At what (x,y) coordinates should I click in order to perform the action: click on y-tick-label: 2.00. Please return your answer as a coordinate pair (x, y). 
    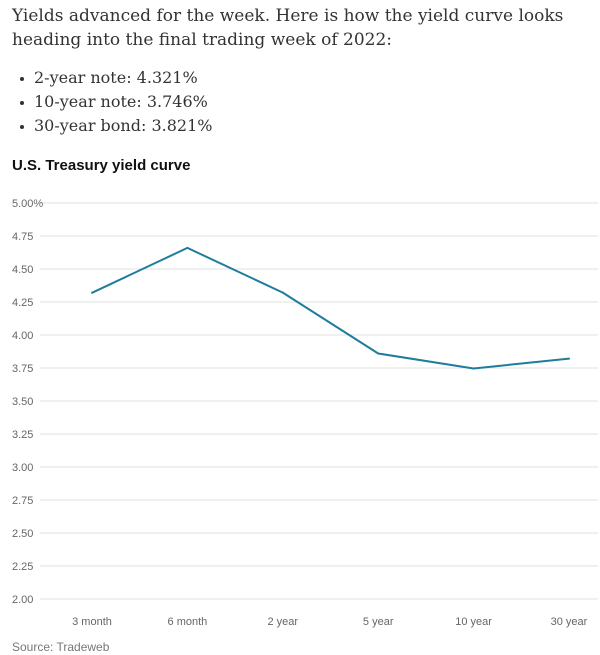
    Looking at the image, I should click on (22, 600).